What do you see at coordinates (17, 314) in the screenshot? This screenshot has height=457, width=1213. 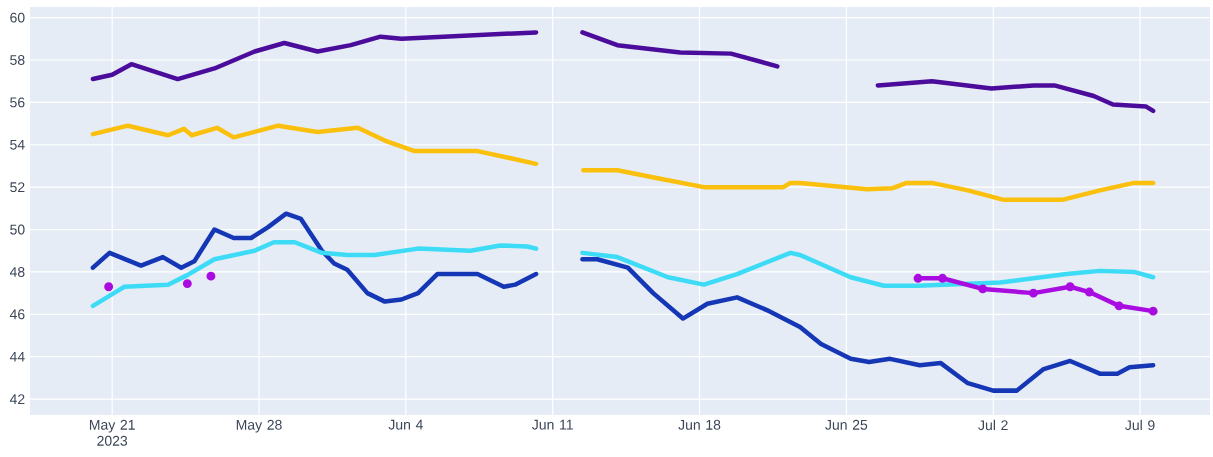 I see `y-tick-label: 46` at bounding box center [17, 314].